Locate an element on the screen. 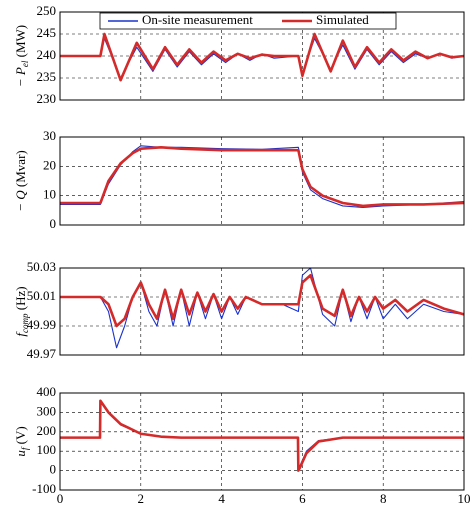 This screenshot has height=505, width=474. legend-box is located at coordinates (248, 21).